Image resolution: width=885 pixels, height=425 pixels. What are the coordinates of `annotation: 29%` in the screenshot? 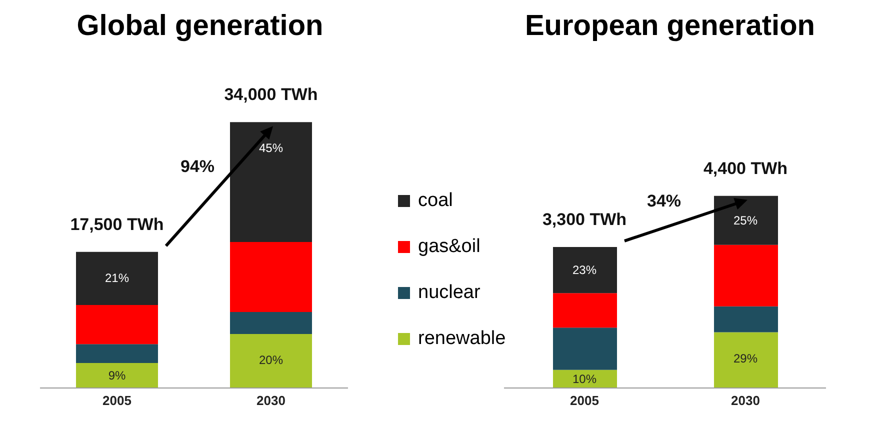 It's located at (745, 358).